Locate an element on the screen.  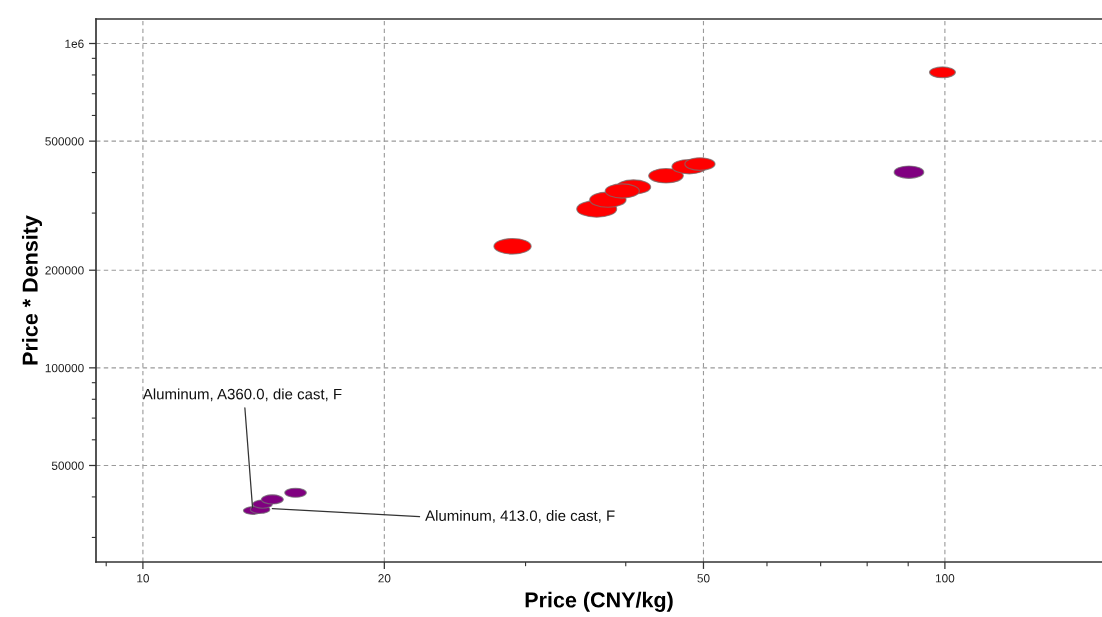
y-tick-label: 200000 is located at coordinates (64, 270).